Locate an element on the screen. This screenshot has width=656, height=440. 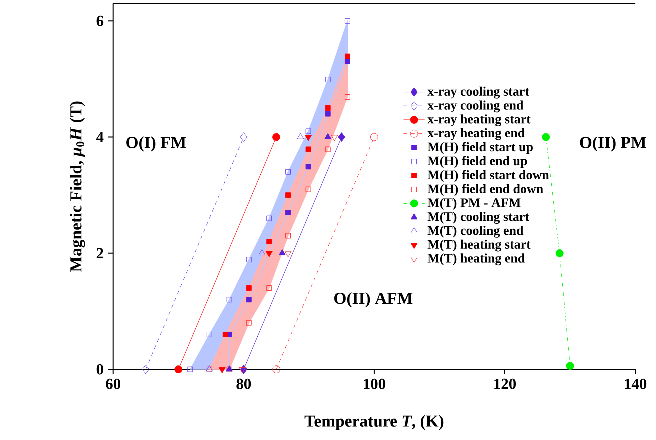
legend-label: x-ray heating end is located at coordinates (477, 134).